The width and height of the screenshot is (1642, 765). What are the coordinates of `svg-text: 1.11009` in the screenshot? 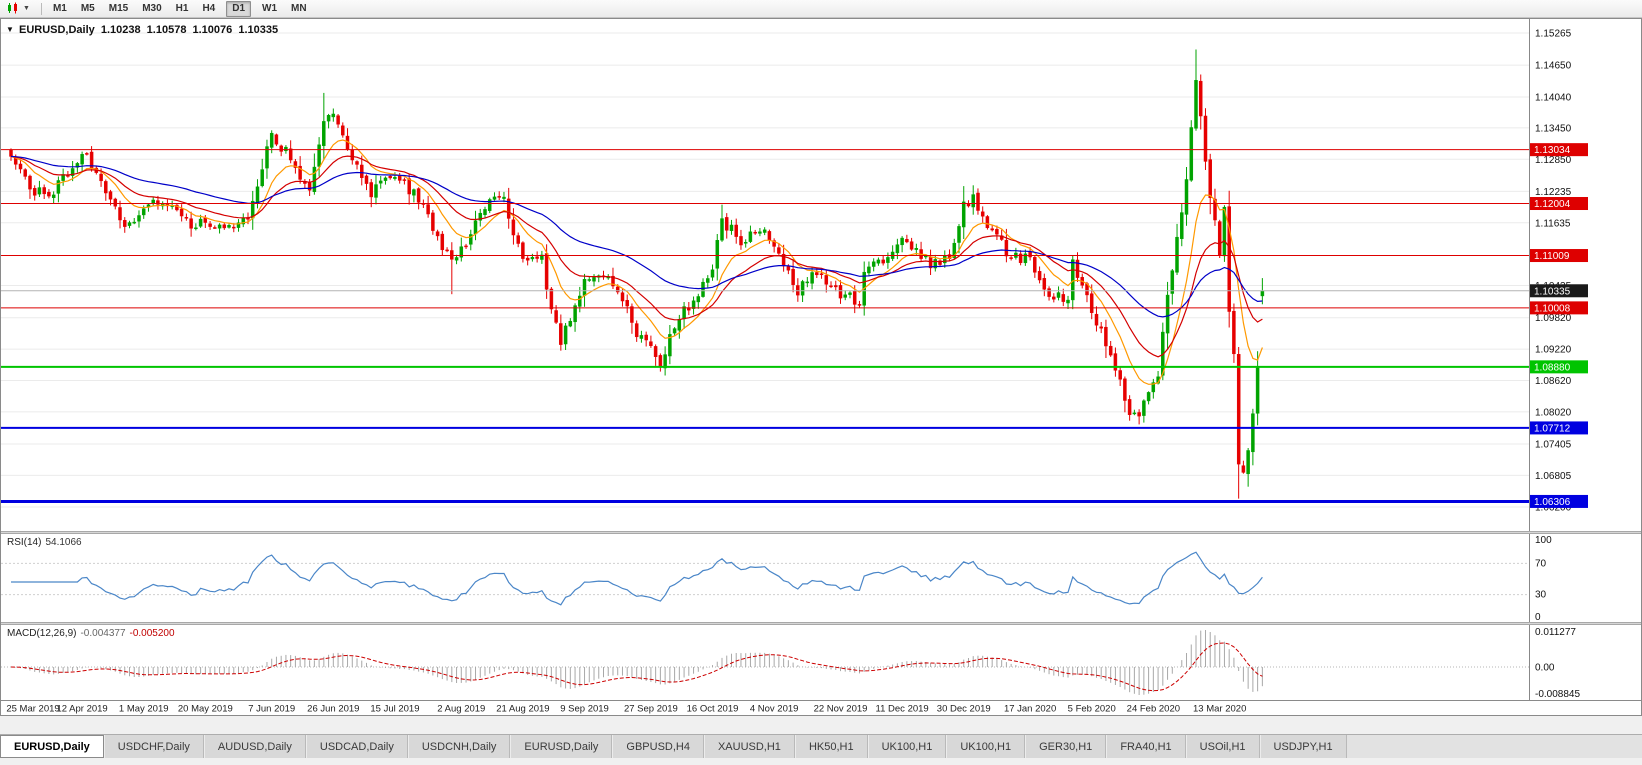 It's located at (1552, 256).